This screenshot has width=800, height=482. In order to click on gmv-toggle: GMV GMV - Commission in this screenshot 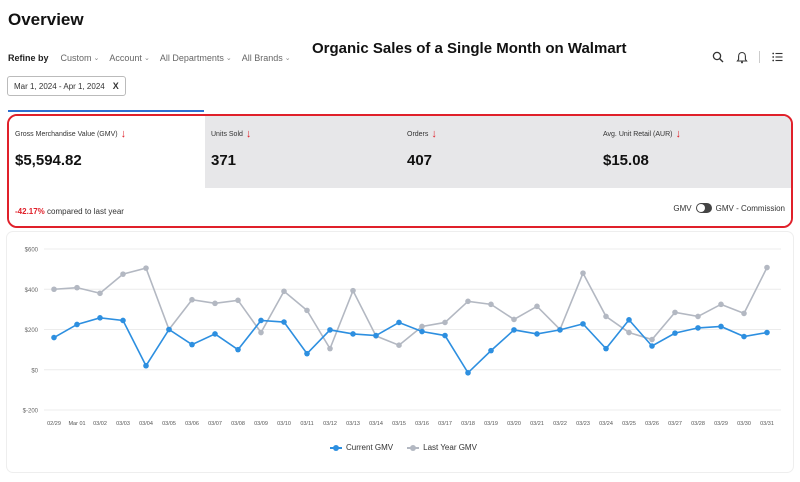, I will do `click(729, 208)`.